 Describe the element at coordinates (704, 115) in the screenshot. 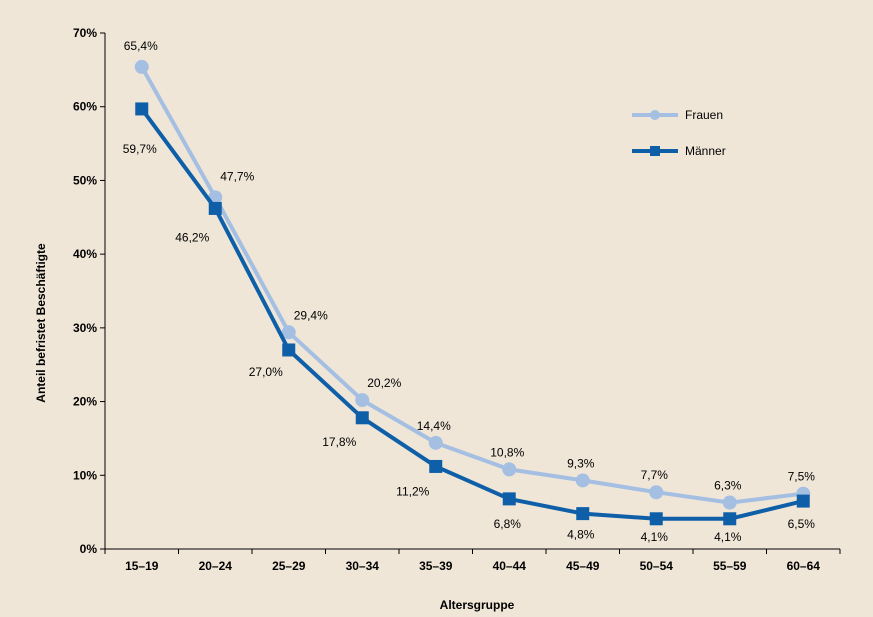

I see `legend-label: Frauen` at that location.